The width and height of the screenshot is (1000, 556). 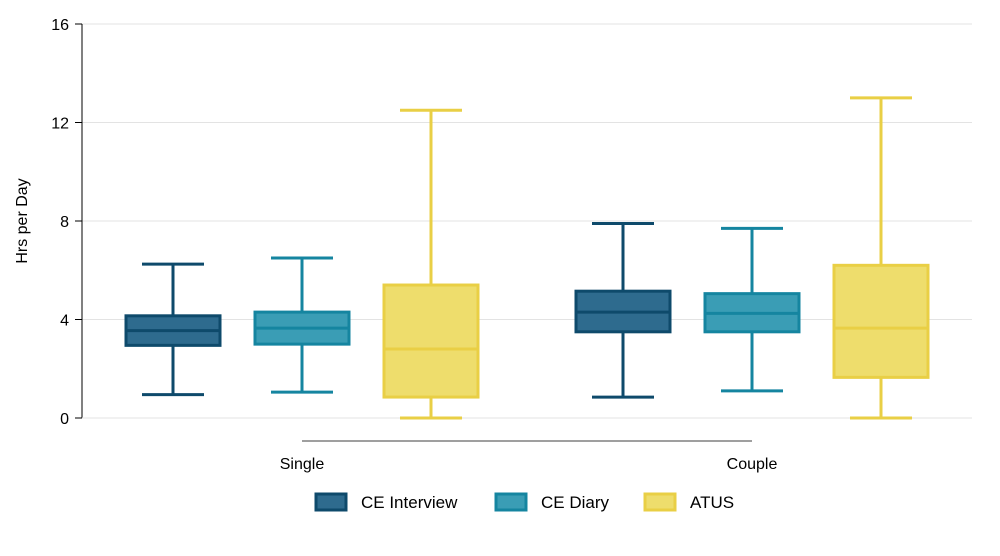 What do you see at coordinates (302, 464) in the screenshot?
I see `group-label: Single` at bounding box center [302, 464].